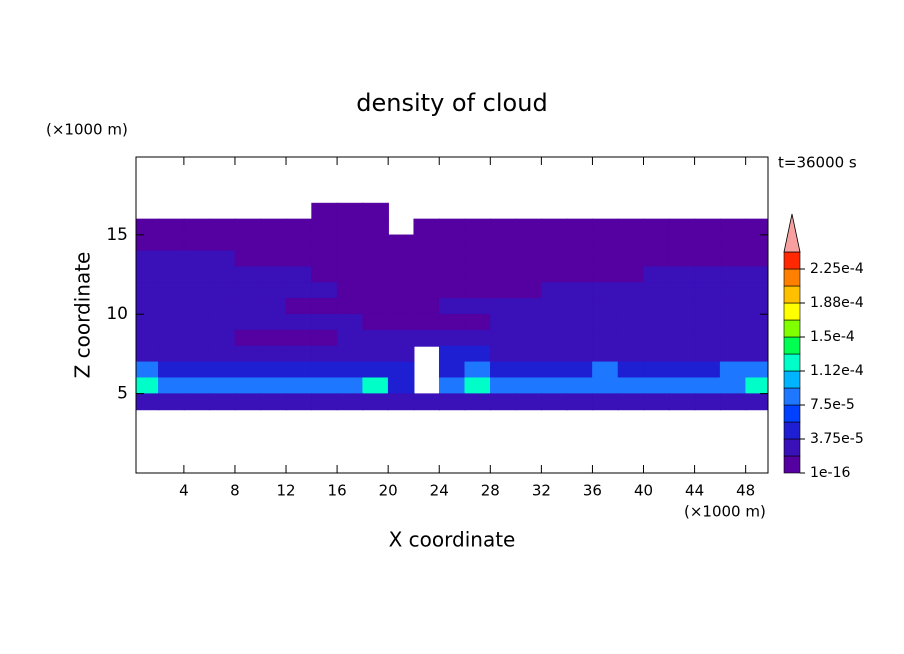  I want to click on colorbar-tick-label: 1.5e-4, so click(832, 337).